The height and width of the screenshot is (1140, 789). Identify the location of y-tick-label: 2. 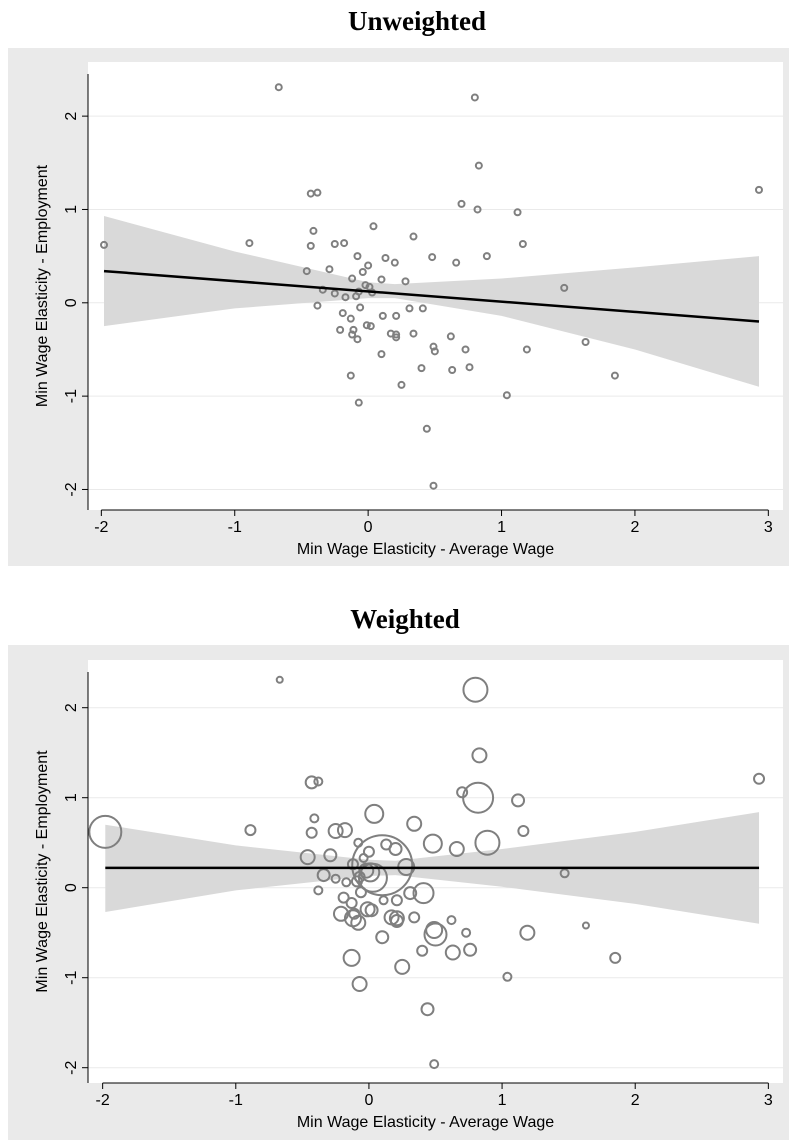
(71, 707).